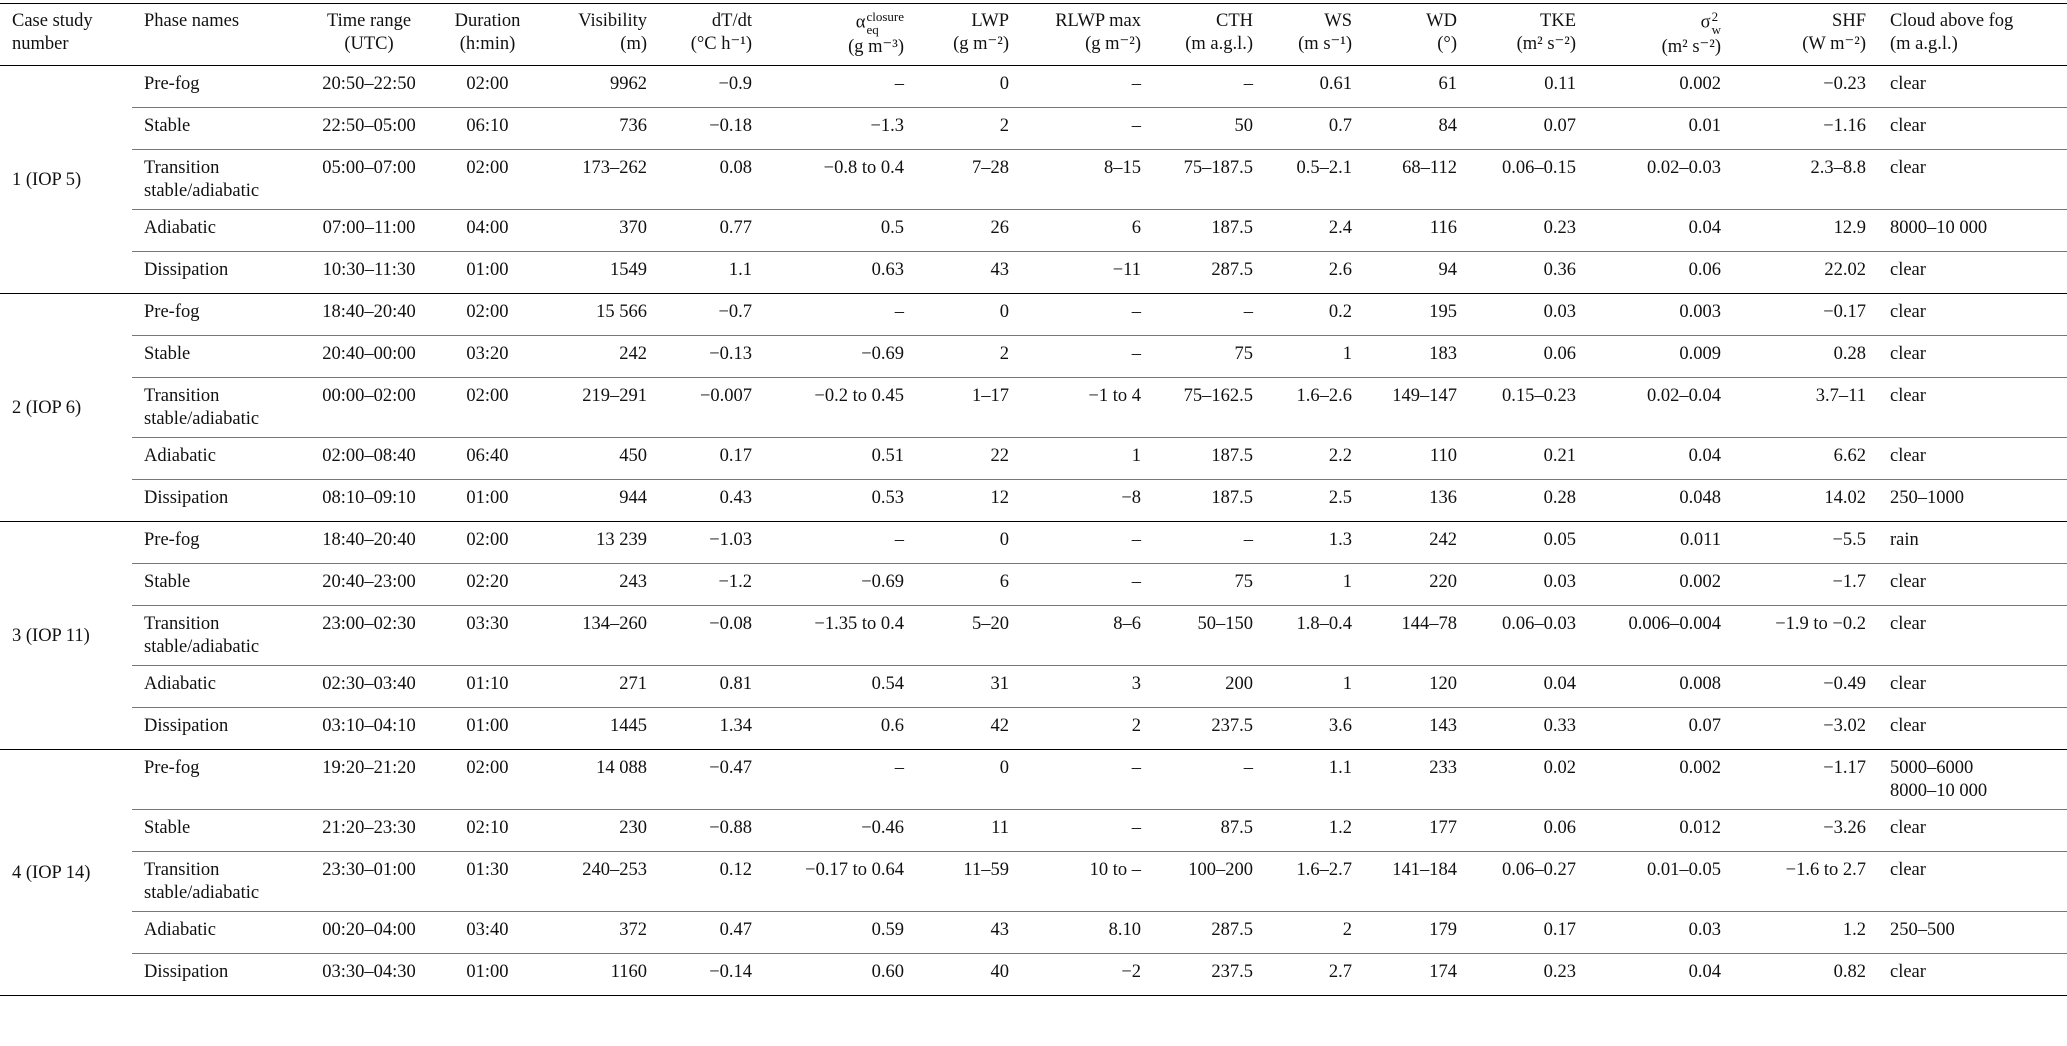 The image size is (2067, 1046). Describe the element at coordinates (1660, 128) in the screenshot. I see `cell: 0.01` at that location.